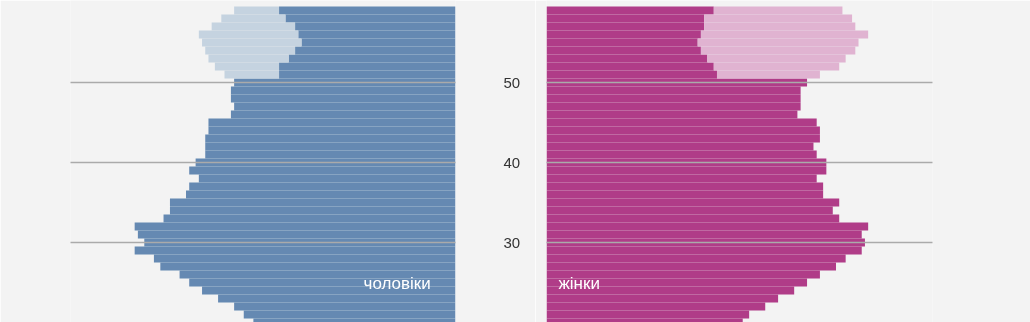 This screenshot has height=322, width=1030. I want to click on y-tick-label: 30, so click(512, 242).